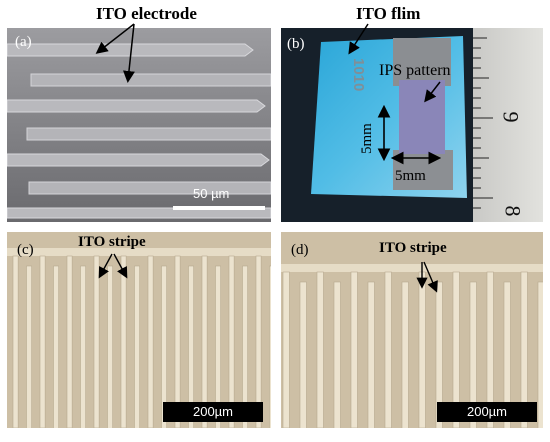  I want to click on width-label: 5mm, so click(410, 176).